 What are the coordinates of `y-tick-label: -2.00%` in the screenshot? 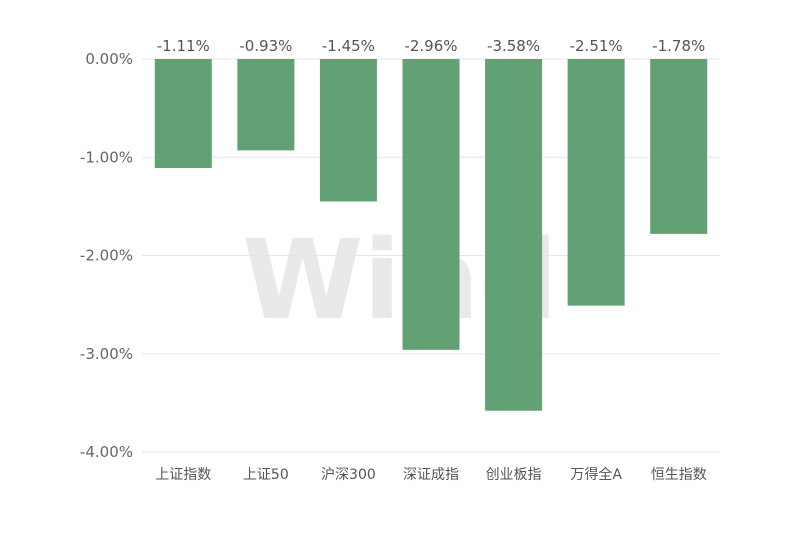 It's located at (106, 256).